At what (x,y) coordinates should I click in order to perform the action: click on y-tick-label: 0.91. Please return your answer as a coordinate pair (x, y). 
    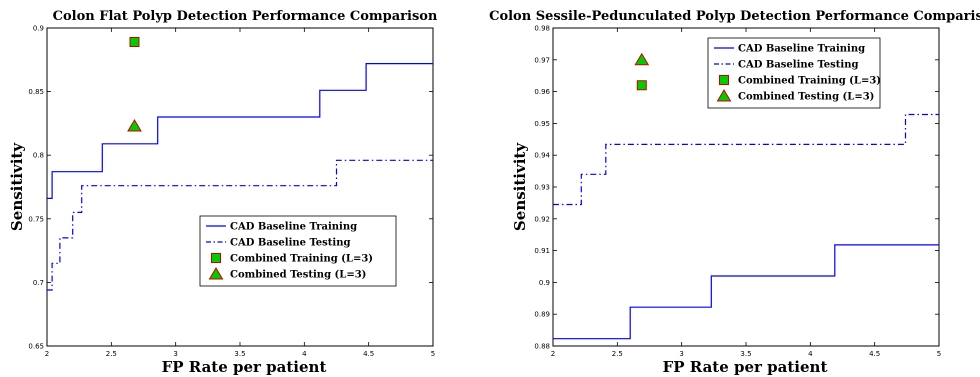
    Looking at the image, I should click on (542, 251).